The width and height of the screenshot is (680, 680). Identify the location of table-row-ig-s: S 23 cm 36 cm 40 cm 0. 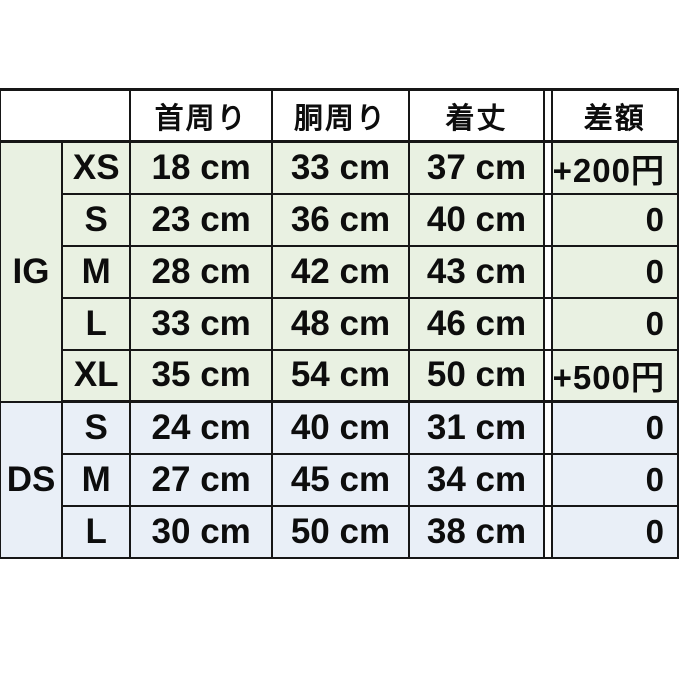
(340, 219).